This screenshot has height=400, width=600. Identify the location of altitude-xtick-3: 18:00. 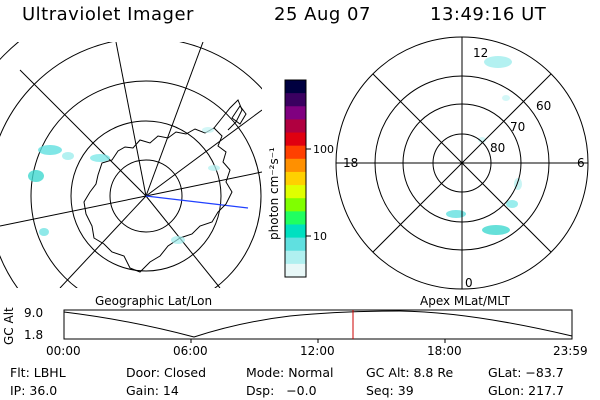
(444, 351).